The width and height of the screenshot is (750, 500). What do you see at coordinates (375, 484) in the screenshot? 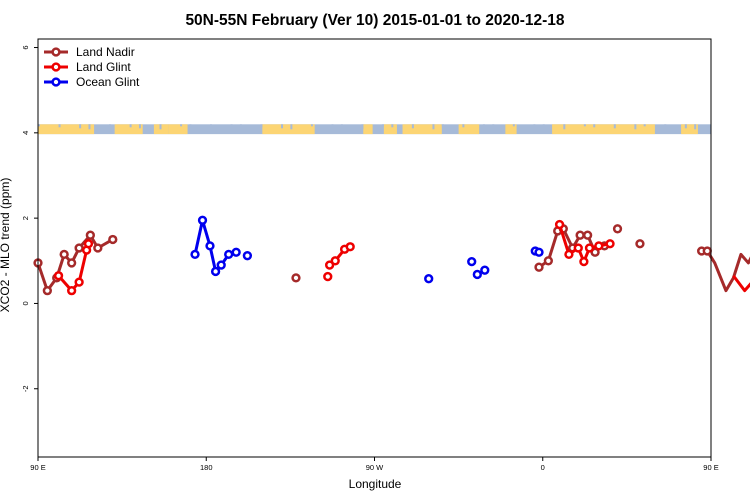
I see `x-axis-label: Longitude` at bounding box center [375, 484].